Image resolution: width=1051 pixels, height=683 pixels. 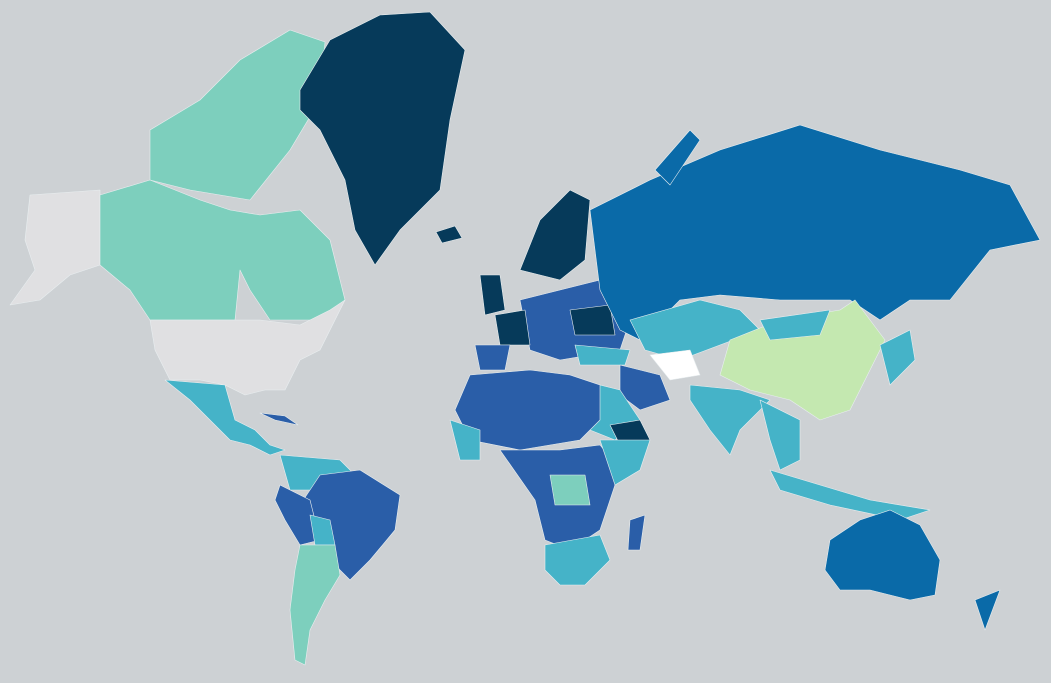 I want to click on usa, so click(x=247, y=347).